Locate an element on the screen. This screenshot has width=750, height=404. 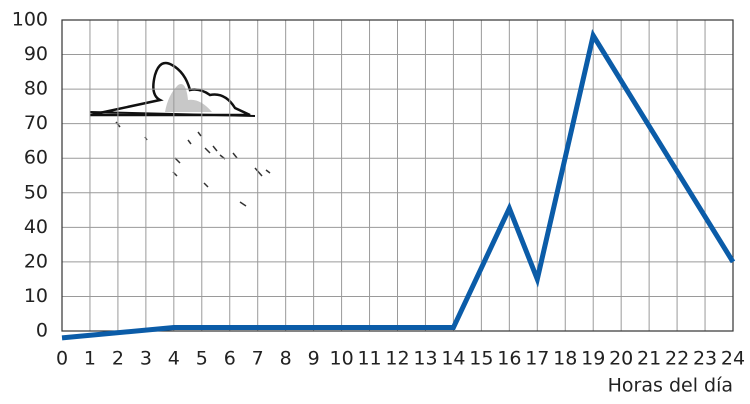
x-tick-label: 9 is located at coordinates (314, 359).